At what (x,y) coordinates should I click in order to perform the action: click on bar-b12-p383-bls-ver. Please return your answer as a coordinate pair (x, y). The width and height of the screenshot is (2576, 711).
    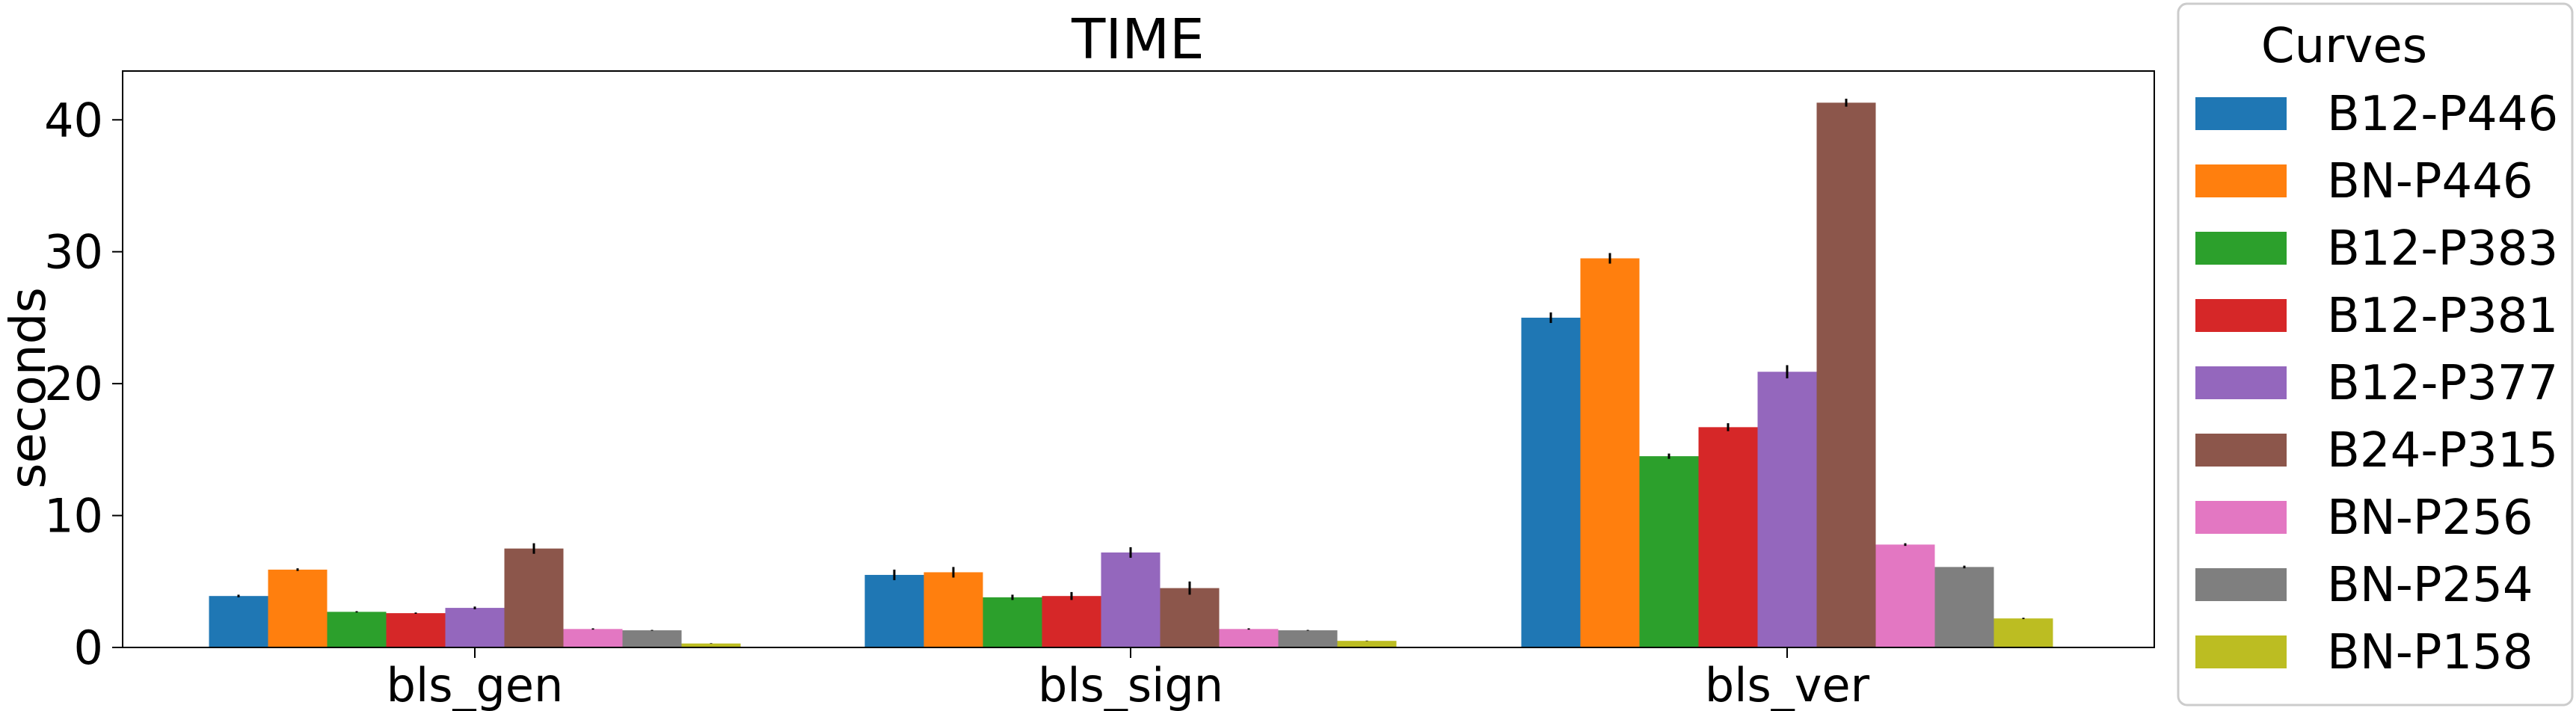
    Looking at the image, I should click on (1669, 552).